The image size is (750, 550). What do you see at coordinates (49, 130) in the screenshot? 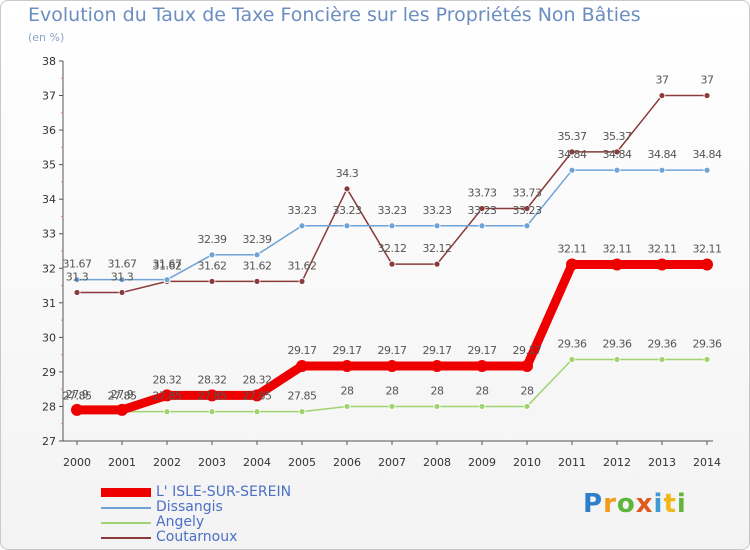
I see `y-tick-label: 36` at bounding box center [49, 130].